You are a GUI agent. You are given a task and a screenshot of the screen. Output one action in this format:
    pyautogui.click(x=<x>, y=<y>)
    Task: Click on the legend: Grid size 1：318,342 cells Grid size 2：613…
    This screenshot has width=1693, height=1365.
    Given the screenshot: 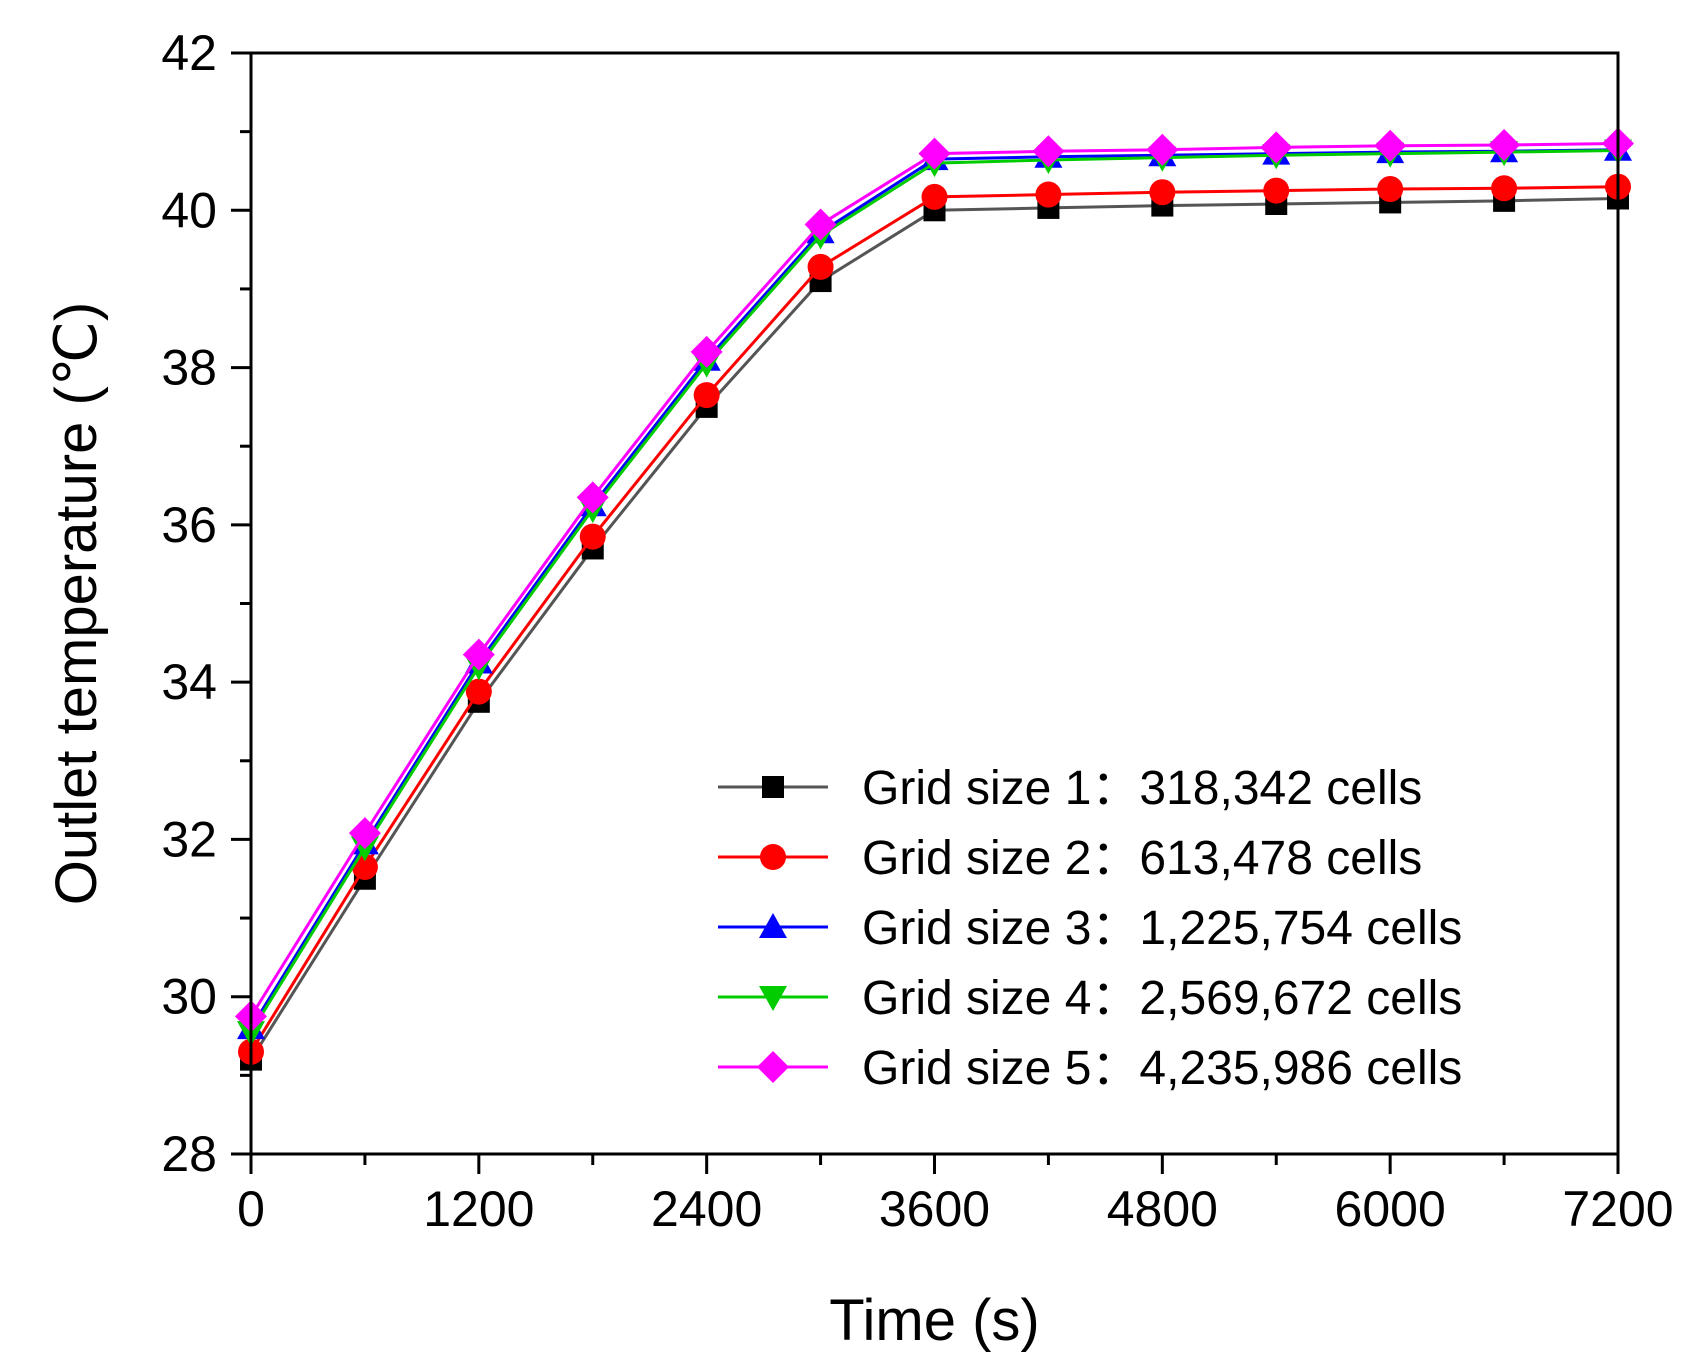 What is the action you would take?
    pyautogui.click(x=1090, y=928)
    